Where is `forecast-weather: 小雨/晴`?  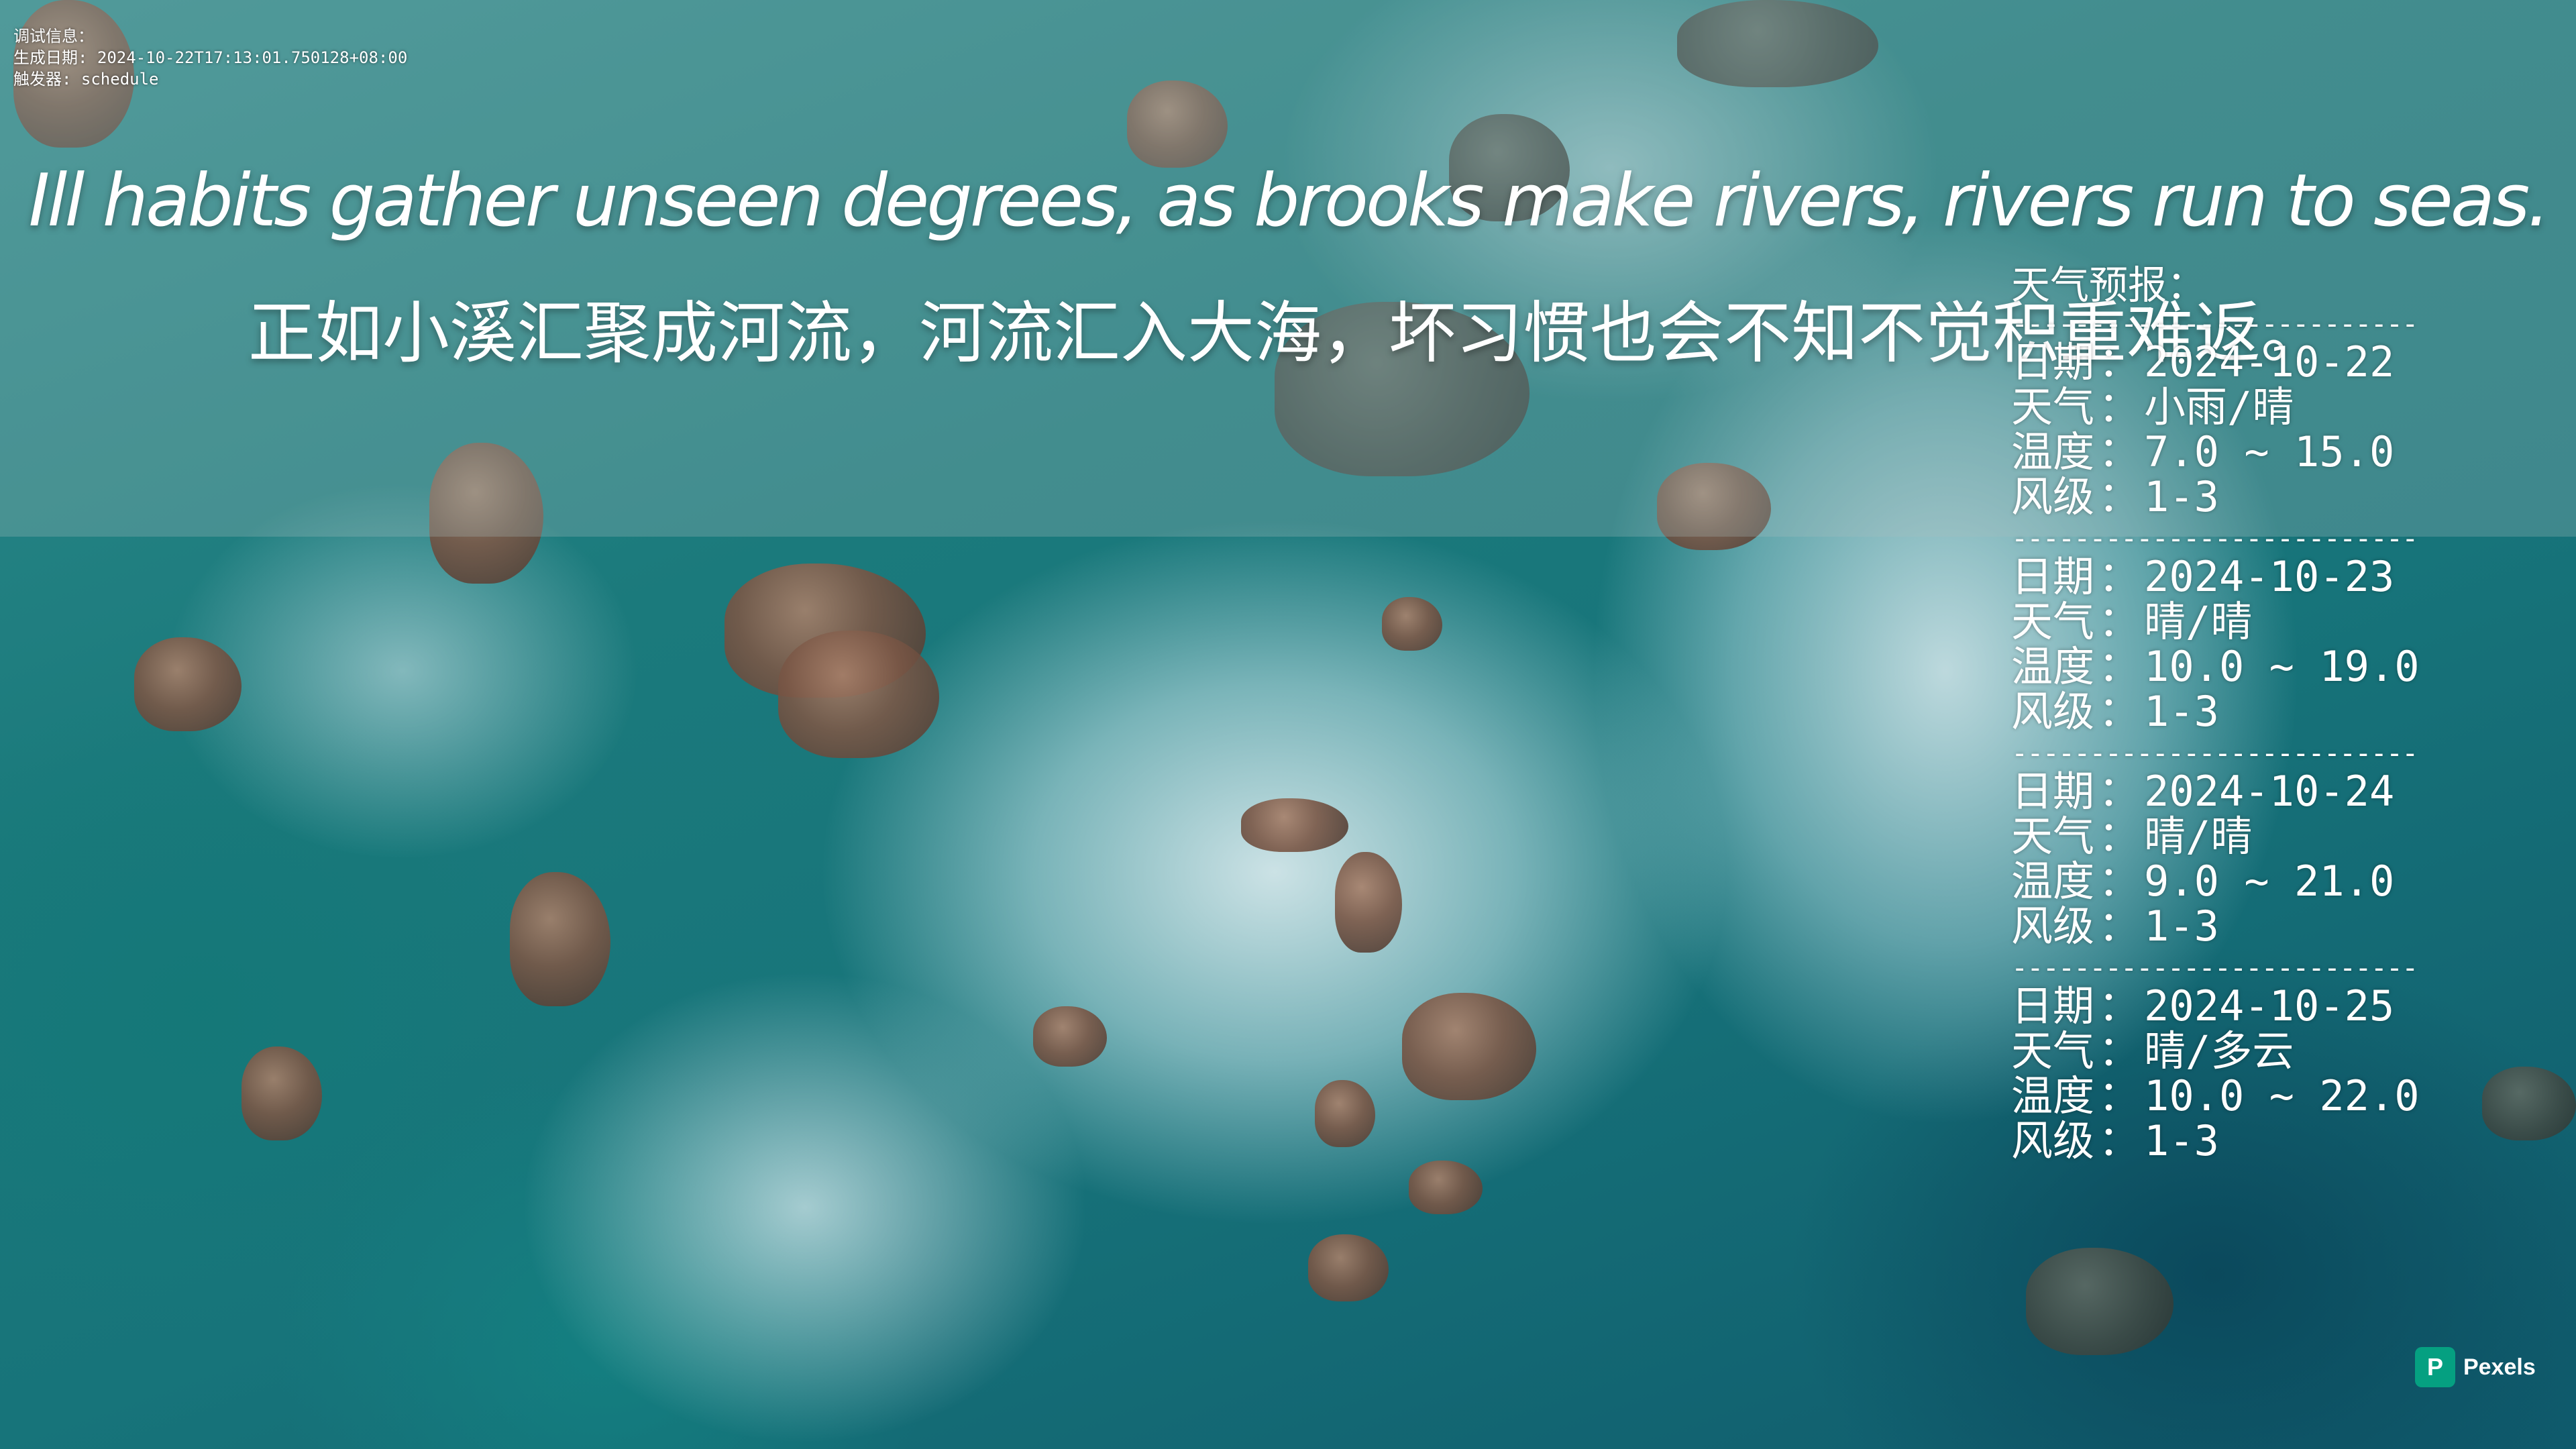
forecast-weather: 小雨/晴 is located at coordinates (2219, 406).